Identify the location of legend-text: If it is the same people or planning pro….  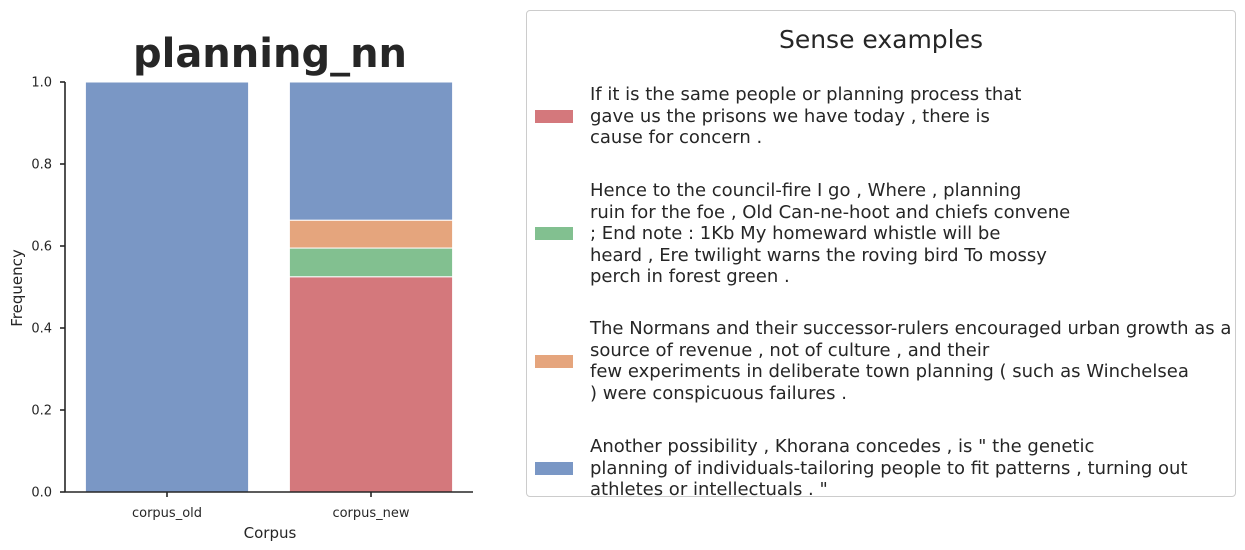
(806, 116).